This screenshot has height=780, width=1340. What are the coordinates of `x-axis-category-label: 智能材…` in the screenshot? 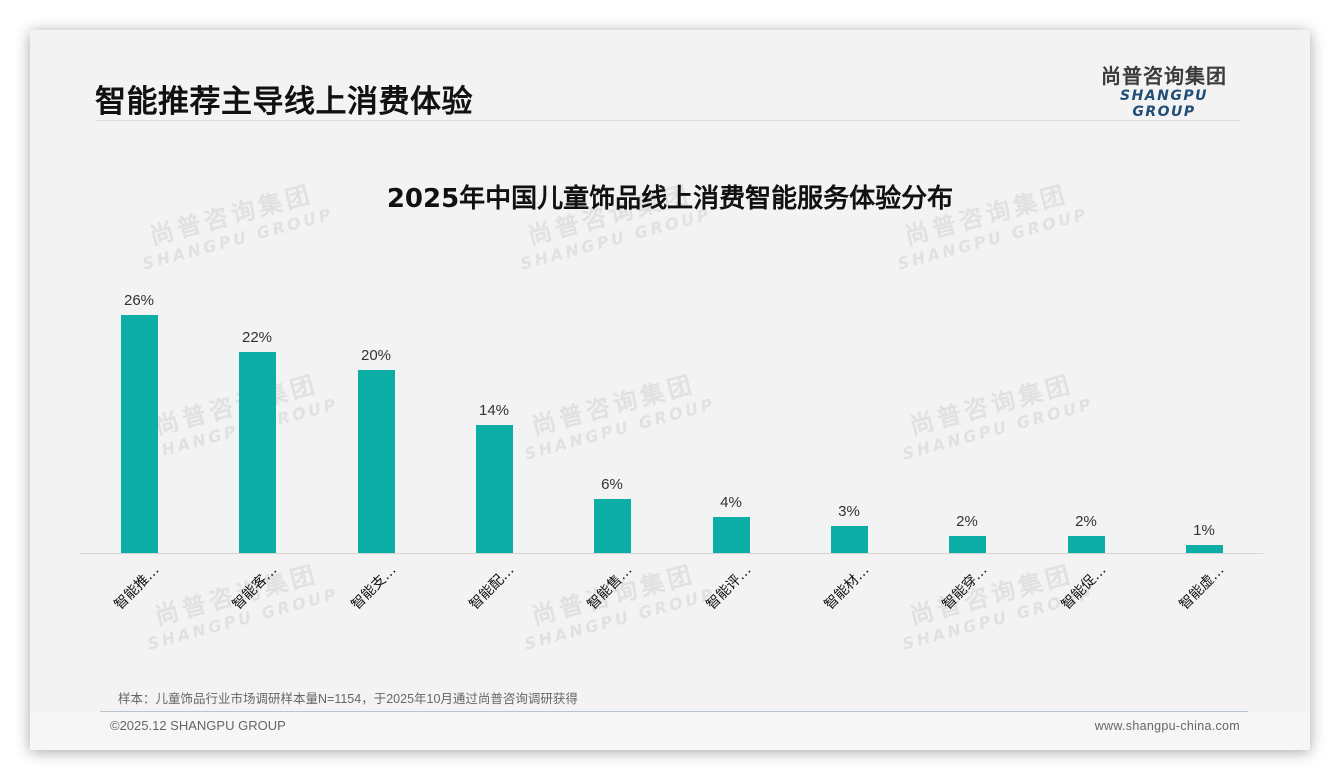 It's located at (847, 588).